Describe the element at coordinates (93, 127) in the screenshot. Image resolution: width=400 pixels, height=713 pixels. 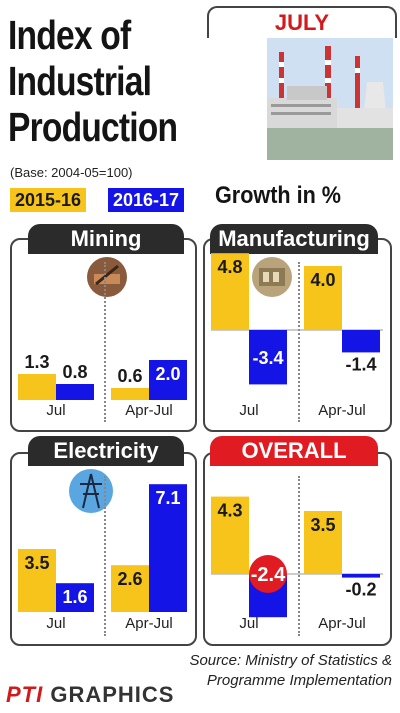
I see `title-line-3: Production` at that location.